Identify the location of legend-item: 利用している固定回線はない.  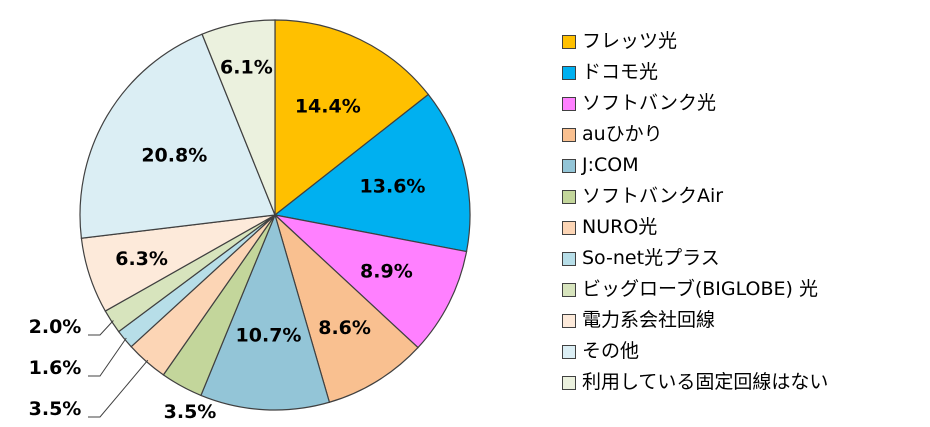
(742, 382).